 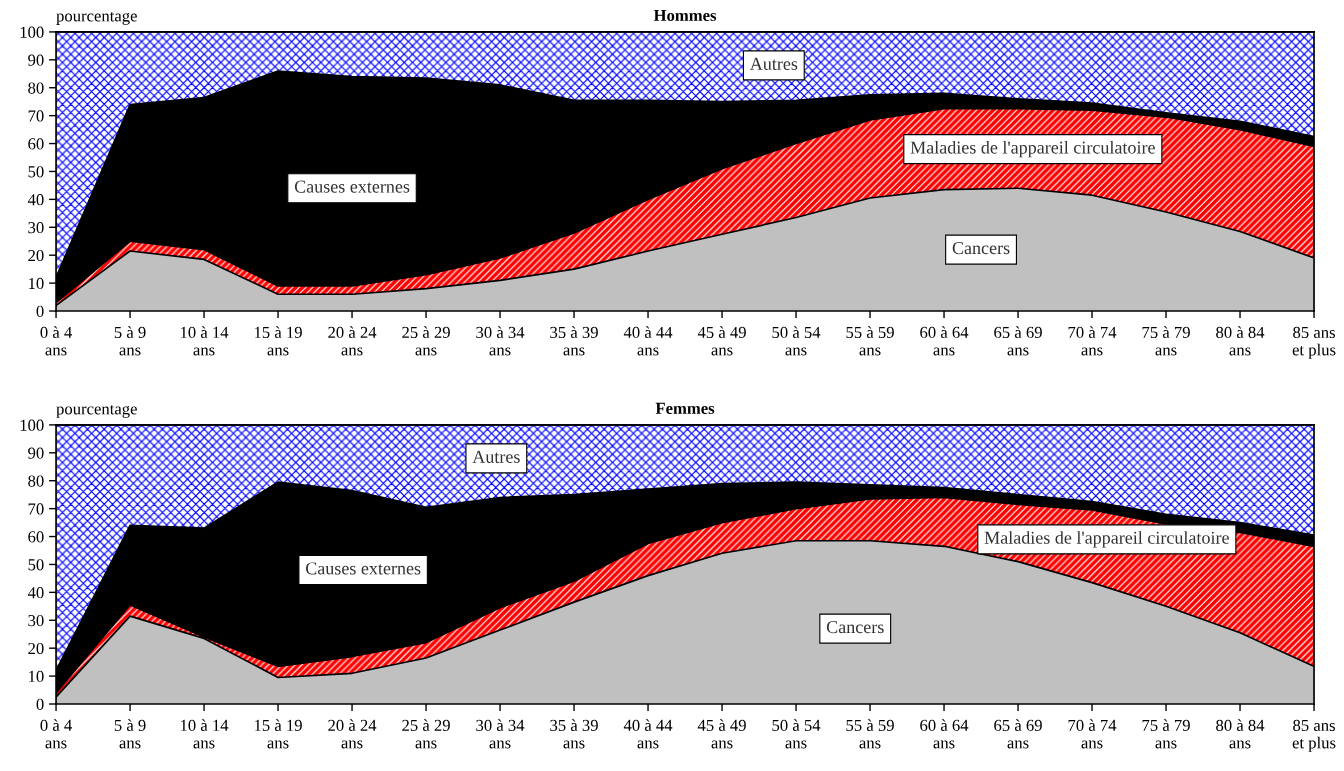 What do you see at coordinates (685, 15) in the screenshot?
I see `chart-title: Hommes` at bounding box center [685, 15].